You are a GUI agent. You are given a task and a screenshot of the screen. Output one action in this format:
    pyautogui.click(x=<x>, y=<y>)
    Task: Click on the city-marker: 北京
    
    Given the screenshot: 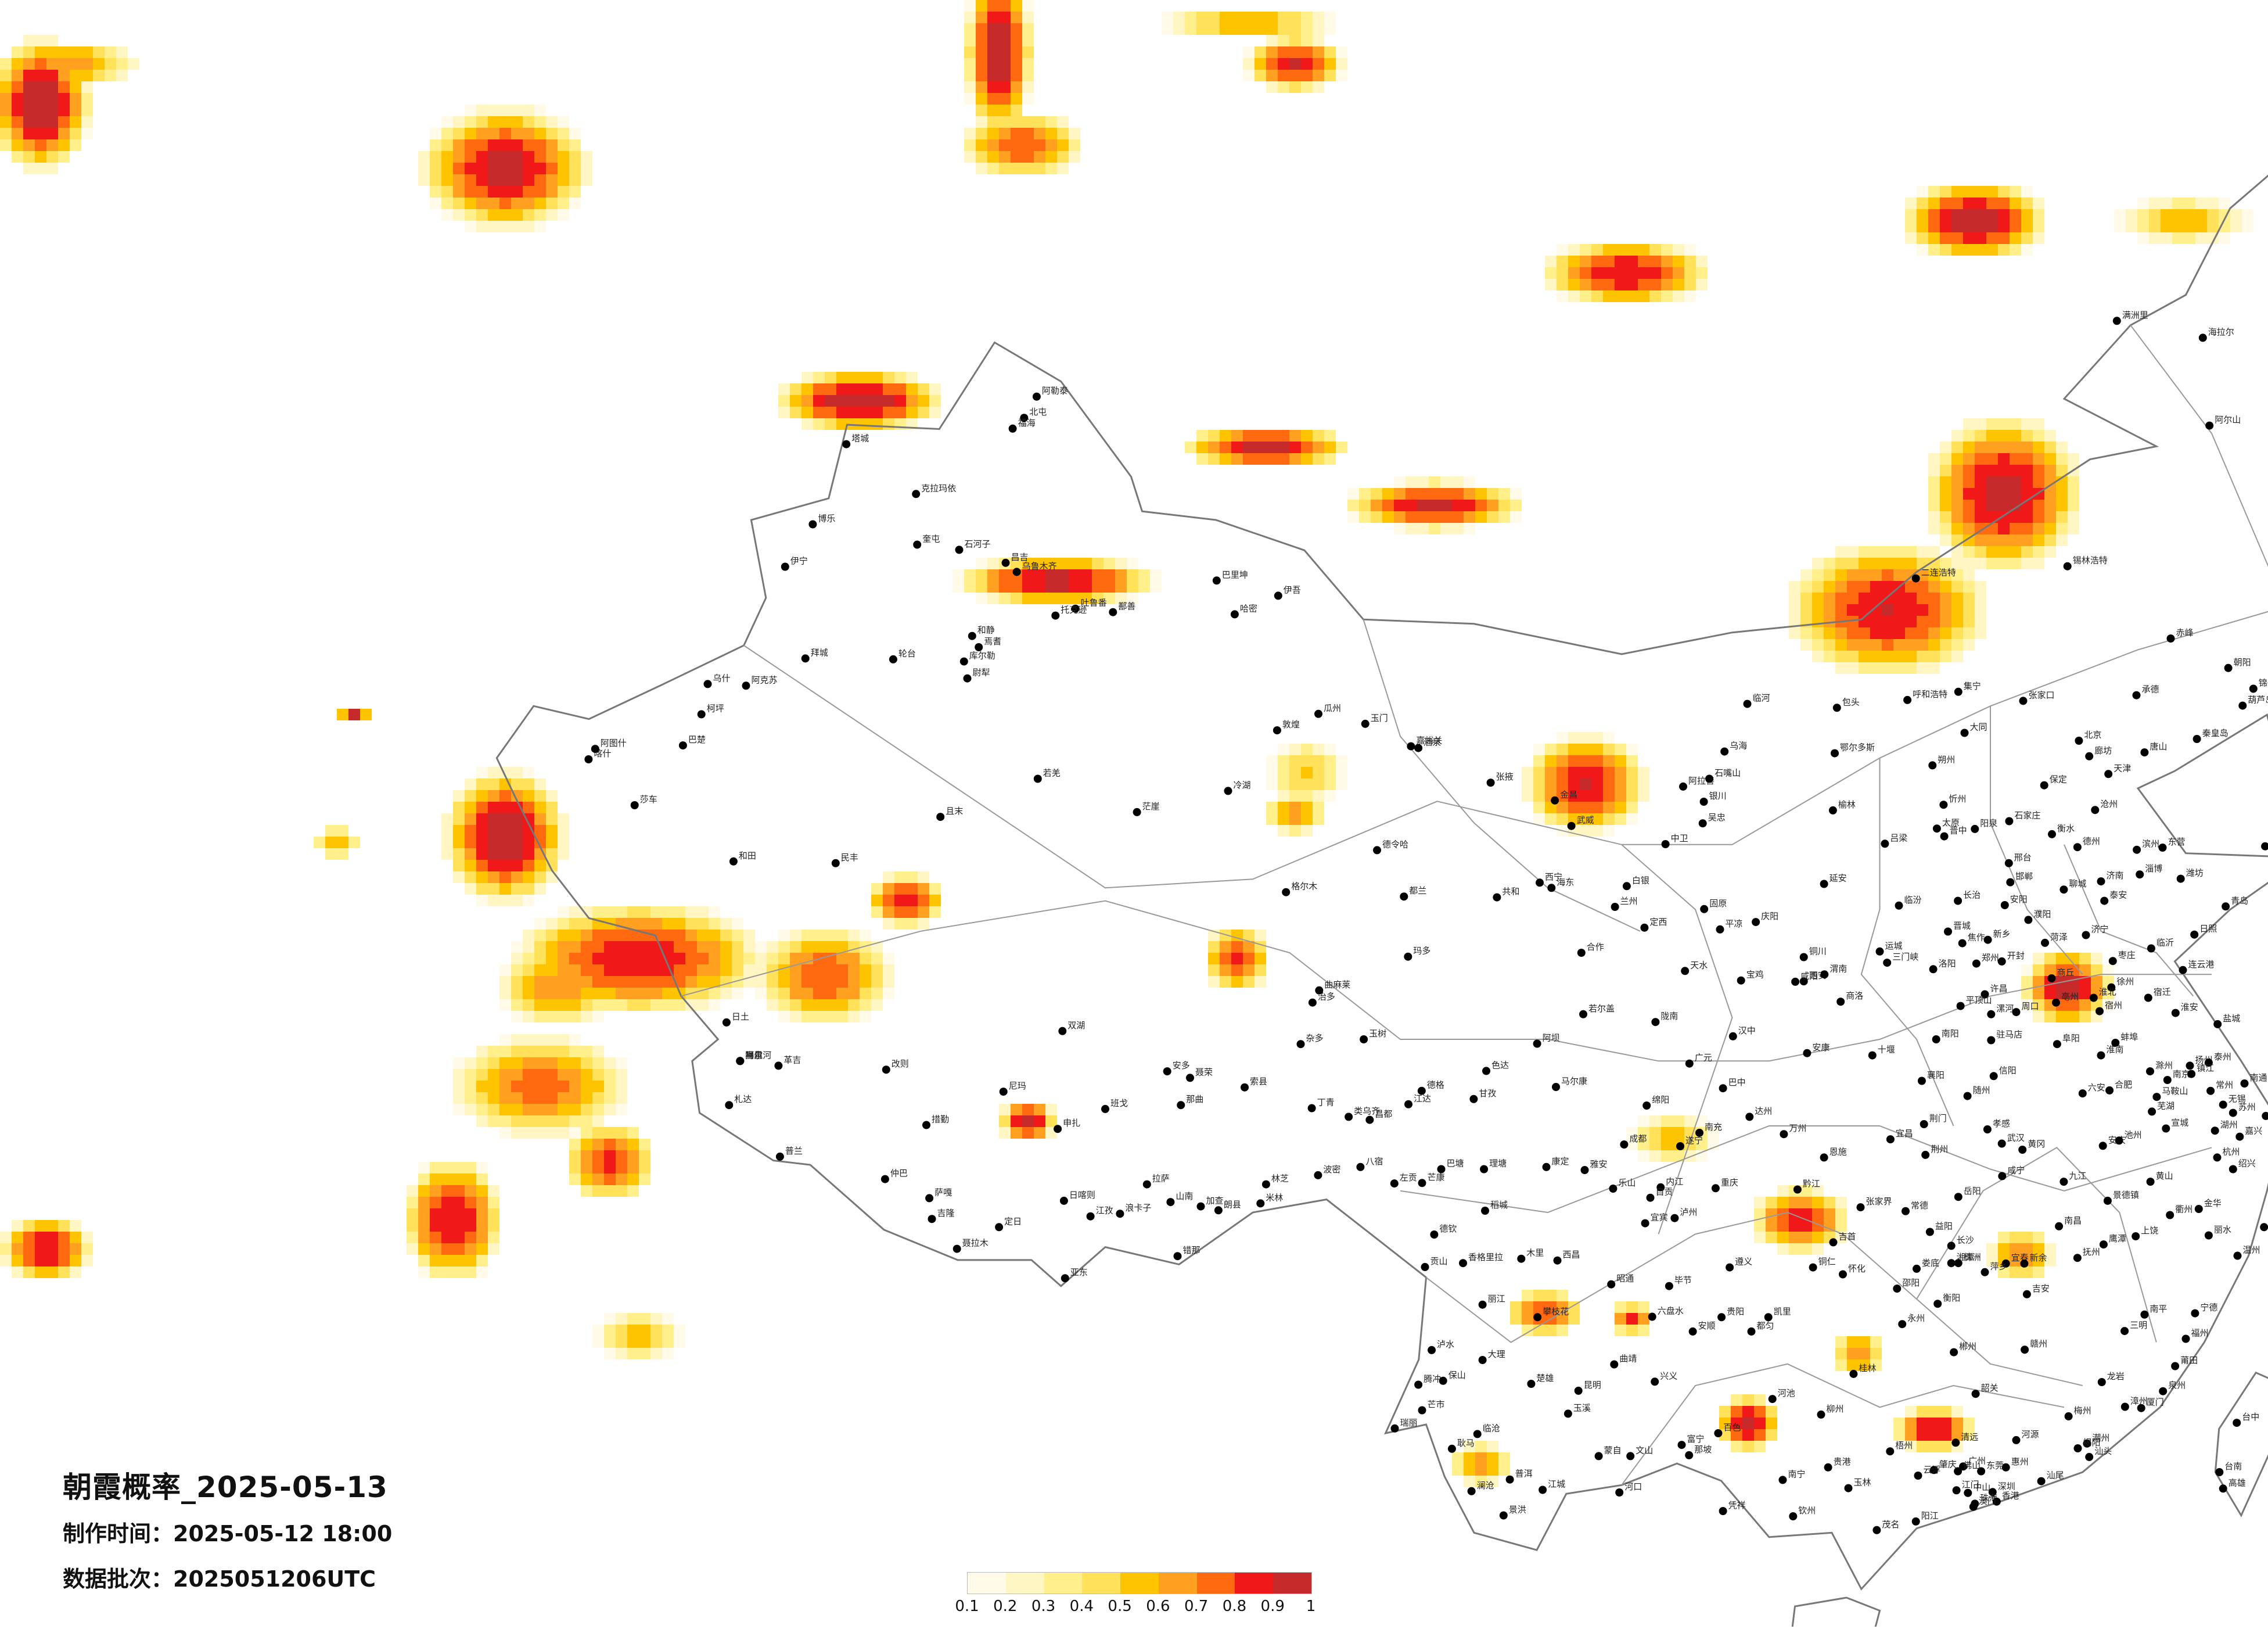 What is the action you would take?
    pyautogui.click(x=2088, y=737)
    